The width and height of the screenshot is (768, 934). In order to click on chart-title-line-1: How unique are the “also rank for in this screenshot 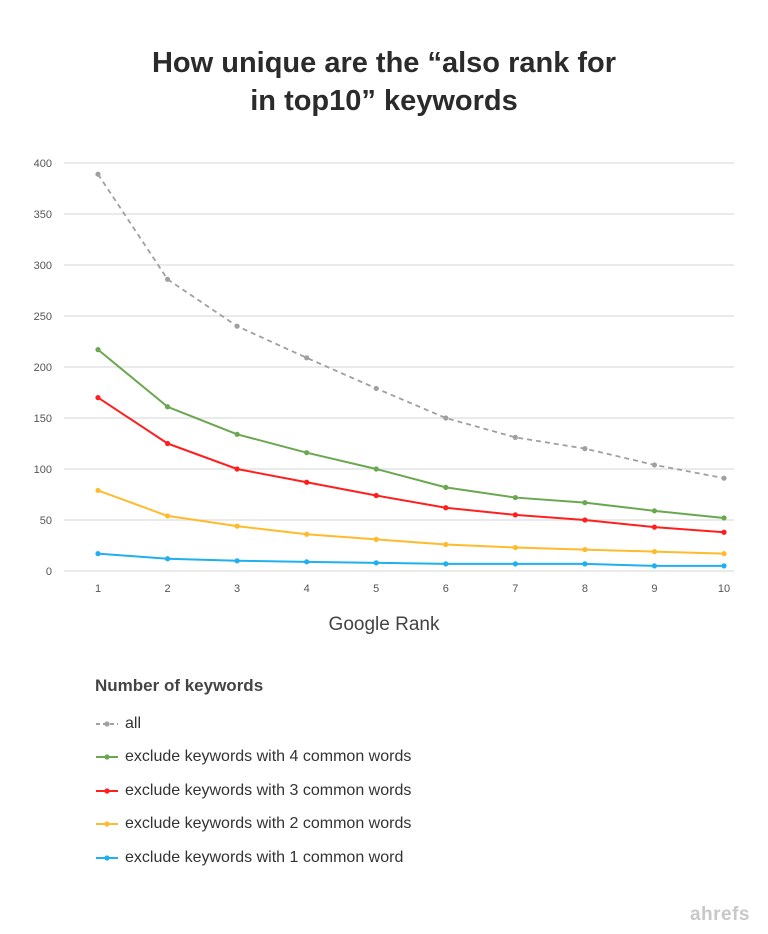, I will do `click(384, 63)`.